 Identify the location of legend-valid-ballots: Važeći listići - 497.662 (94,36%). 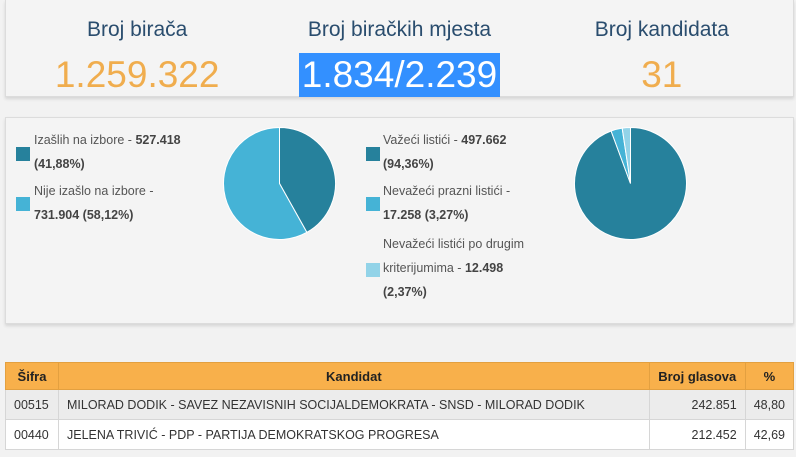
(445, 152).